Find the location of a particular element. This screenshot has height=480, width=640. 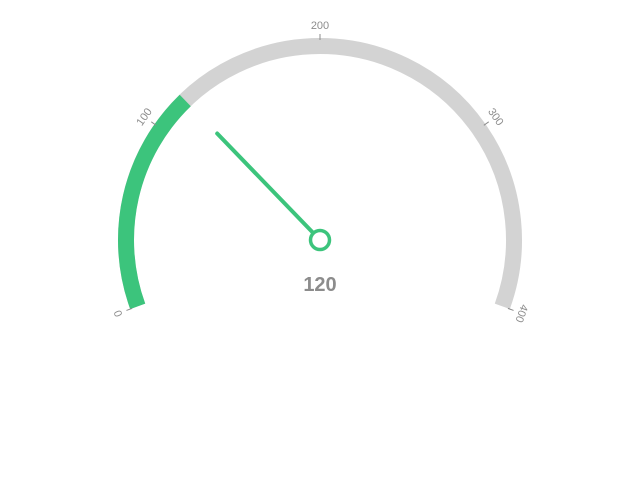

gauge-tick-label: 400 is located at coordinates (521, 313).